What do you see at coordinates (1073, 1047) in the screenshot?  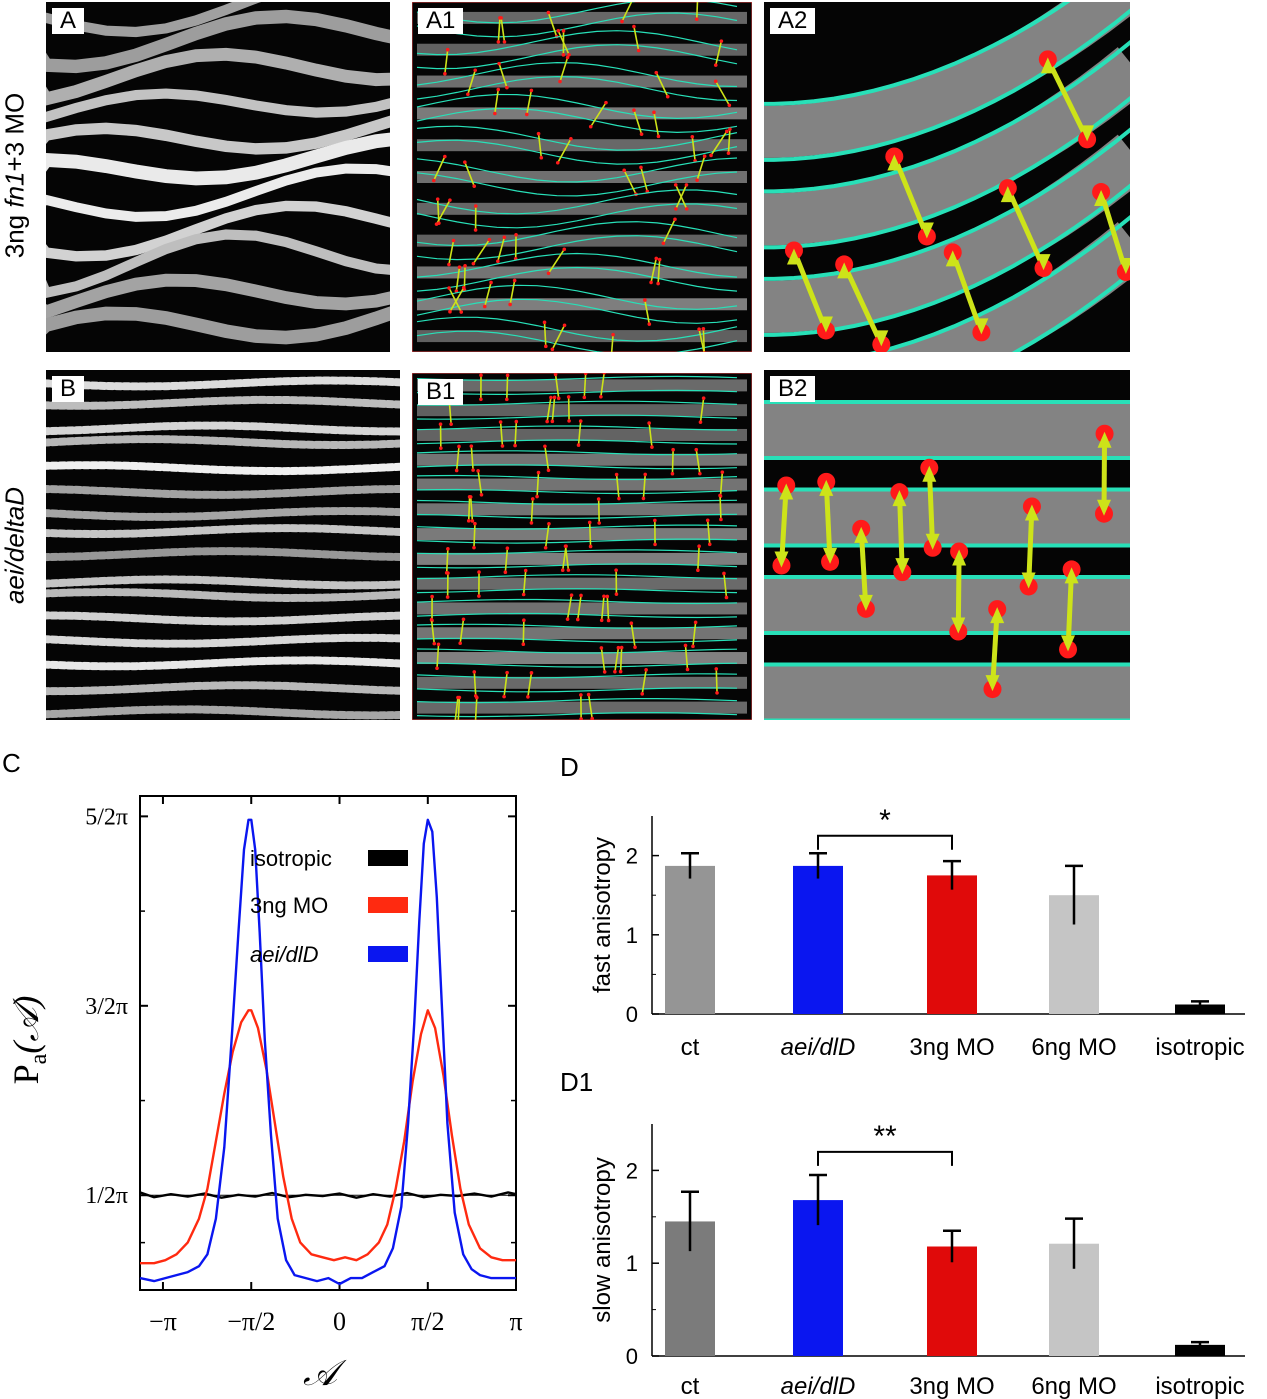 I see `category-label: 6ng MO` at bounding box center [1073, 1047].